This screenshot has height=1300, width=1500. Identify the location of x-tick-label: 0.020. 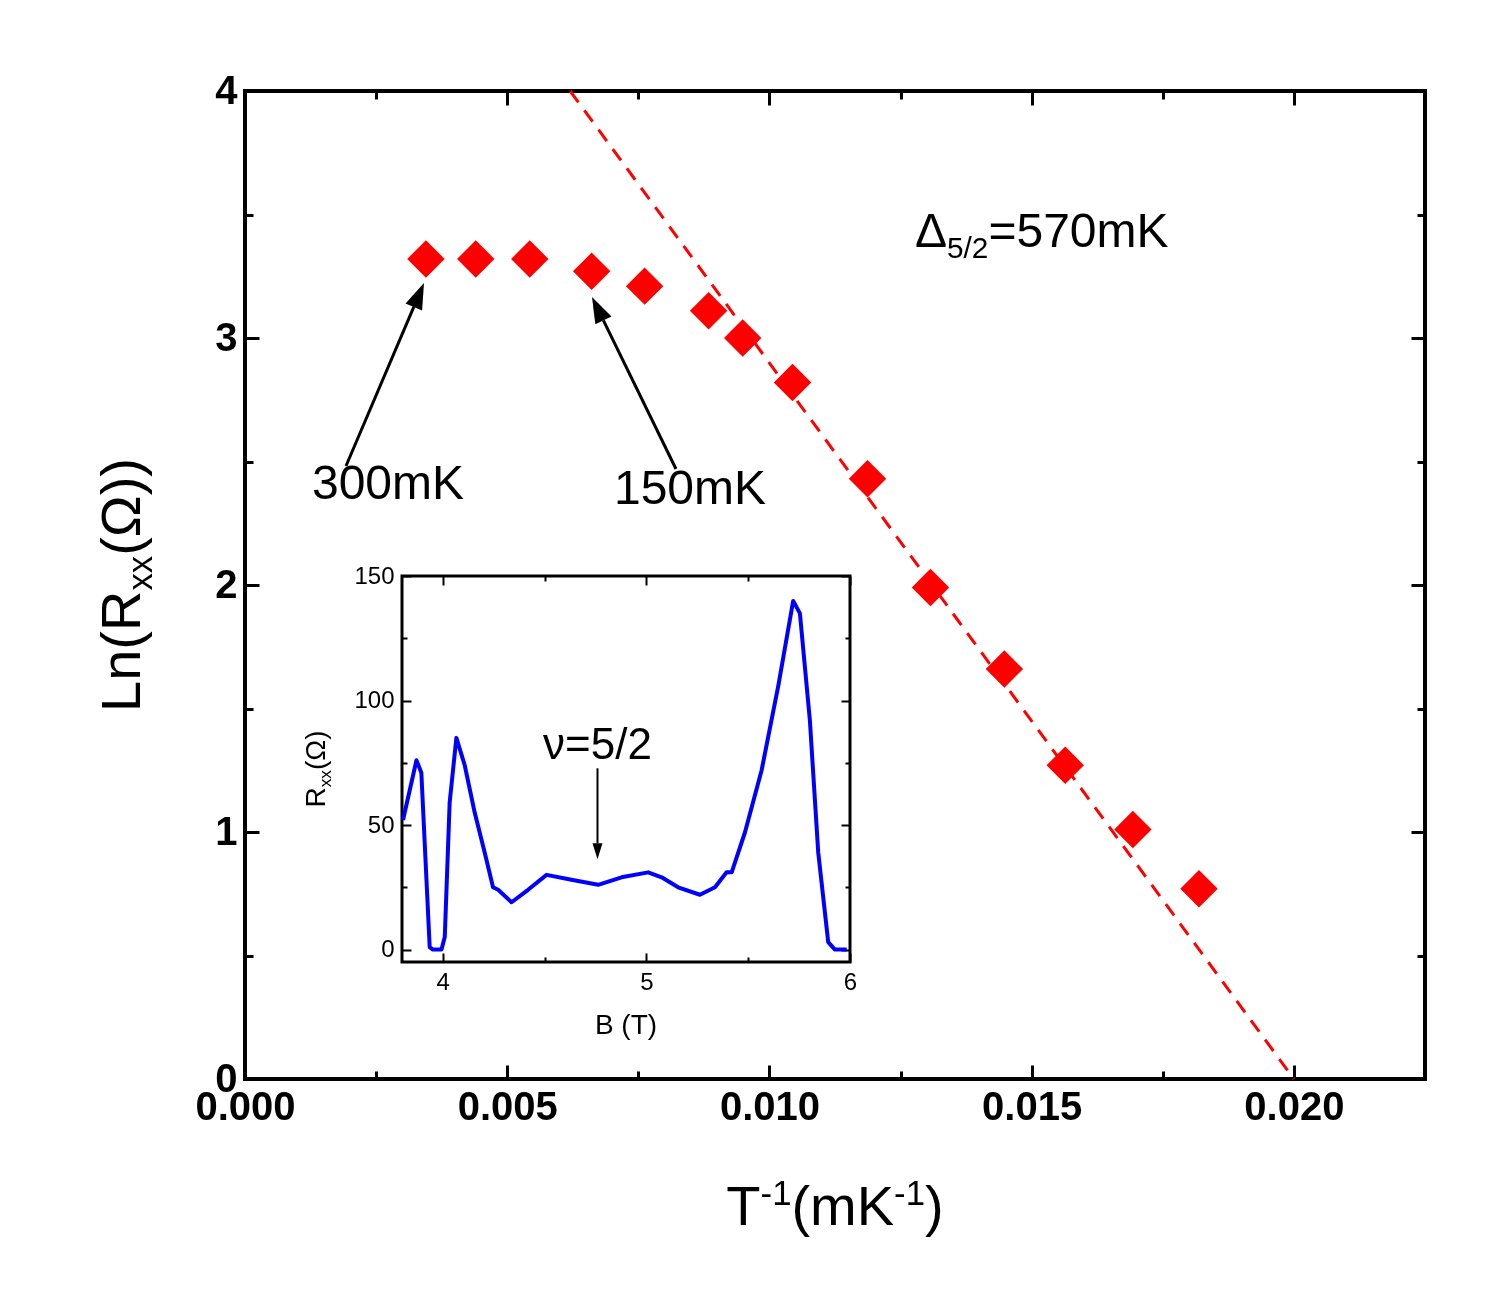
(1294, 1105).